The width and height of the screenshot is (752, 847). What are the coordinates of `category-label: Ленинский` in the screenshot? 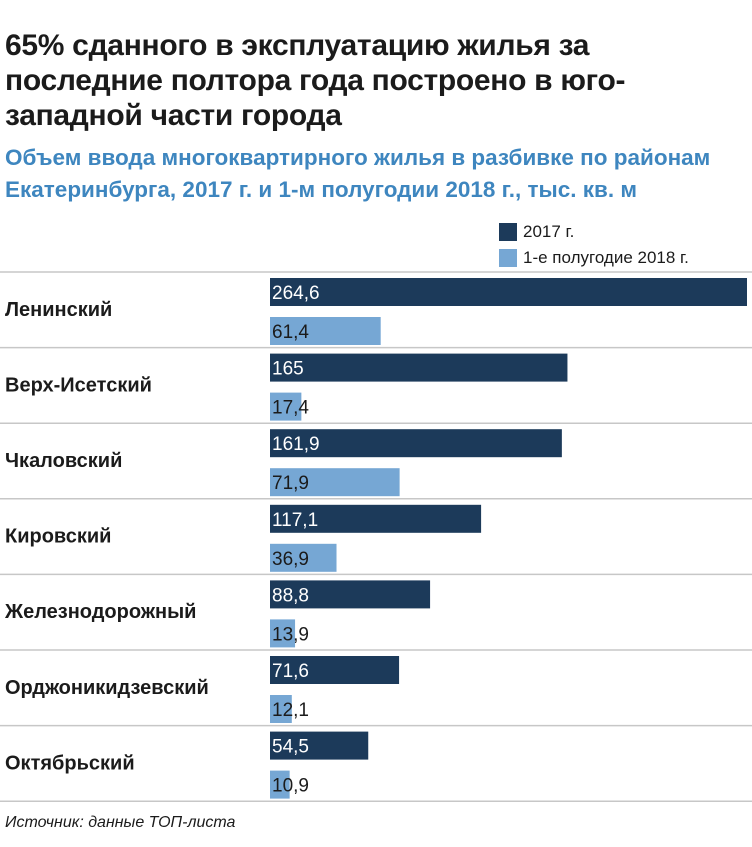 It's located at (58, 310).